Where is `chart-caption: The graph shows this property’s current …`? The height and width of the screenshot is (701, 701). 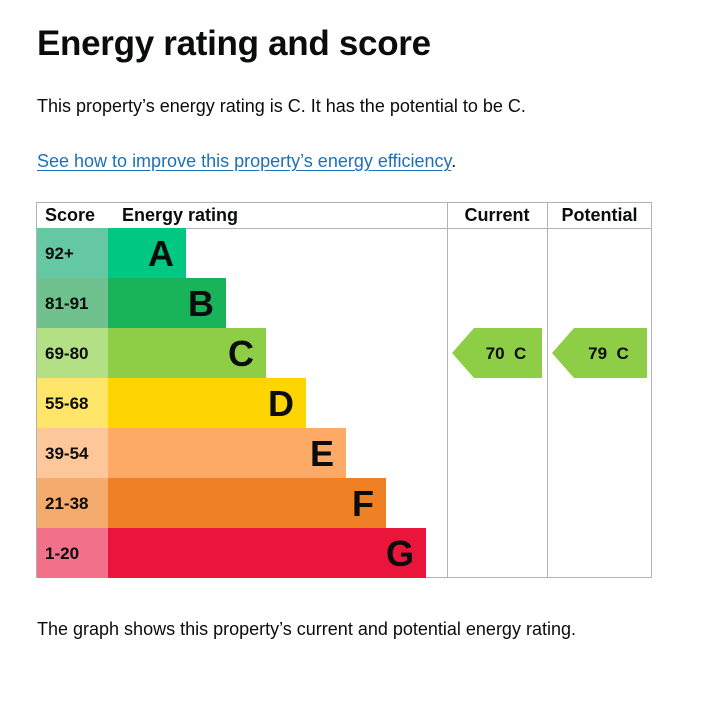 chart-caption: The graph shows this property’s current … is located at coordinates (306, 629).